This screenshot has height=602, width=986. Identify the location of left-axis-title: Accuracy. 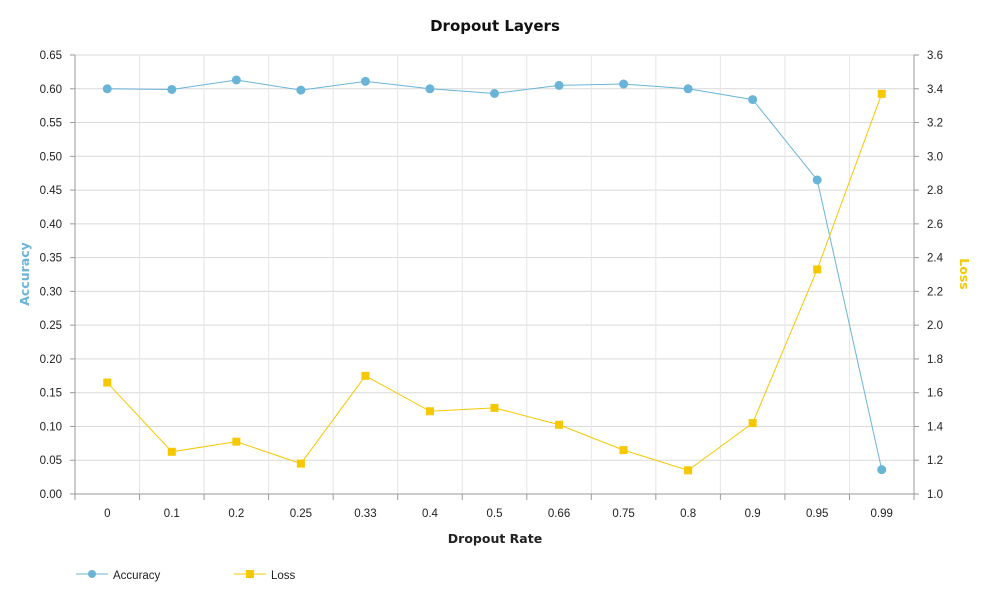
(24, 274).